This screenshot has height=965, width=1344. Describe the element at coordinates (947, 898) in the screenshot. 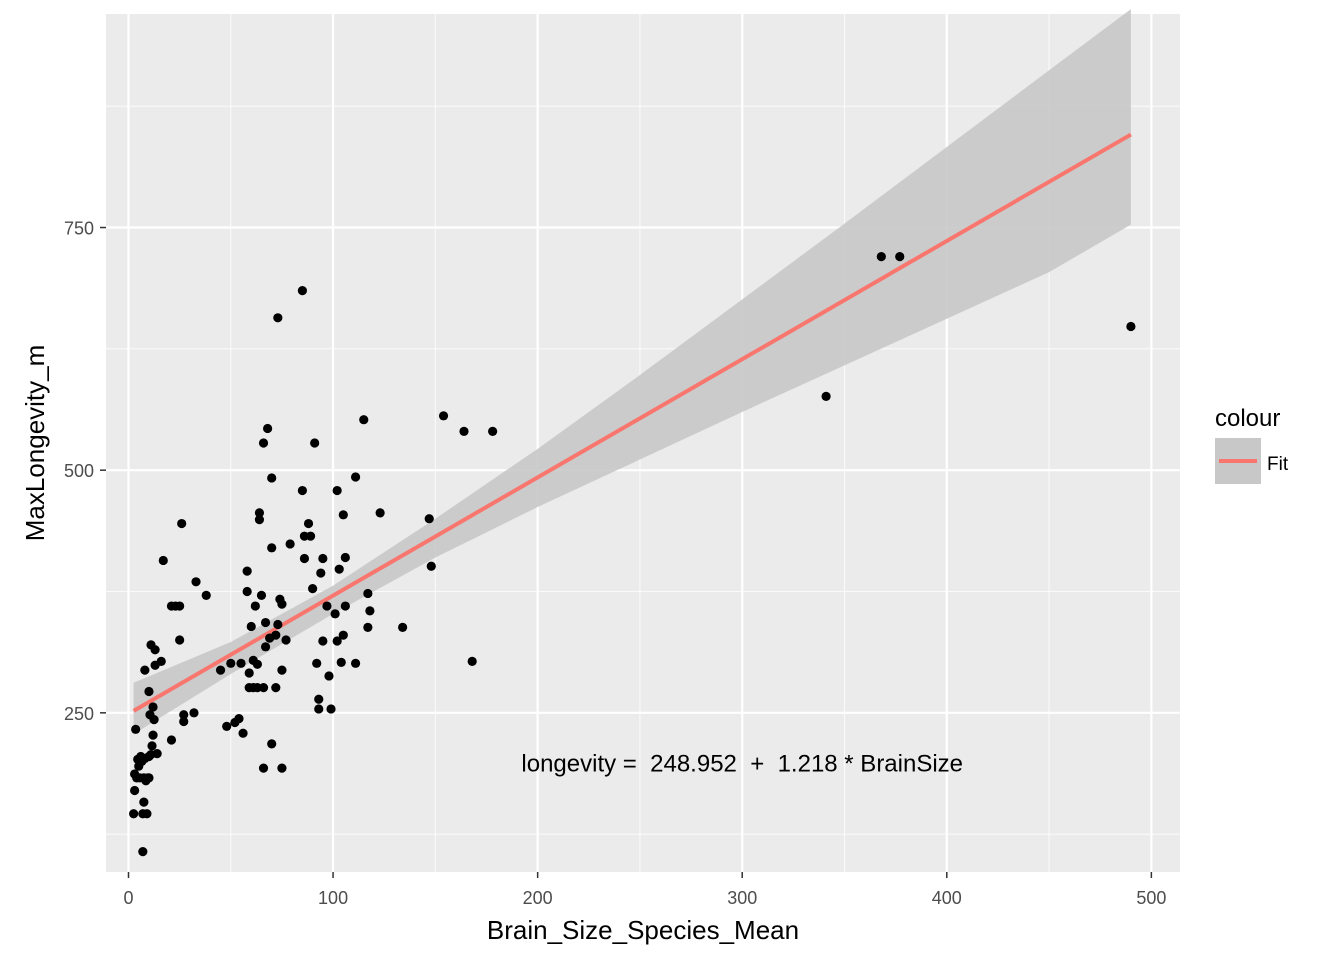

I see `x-tick-label: 400` at that location.